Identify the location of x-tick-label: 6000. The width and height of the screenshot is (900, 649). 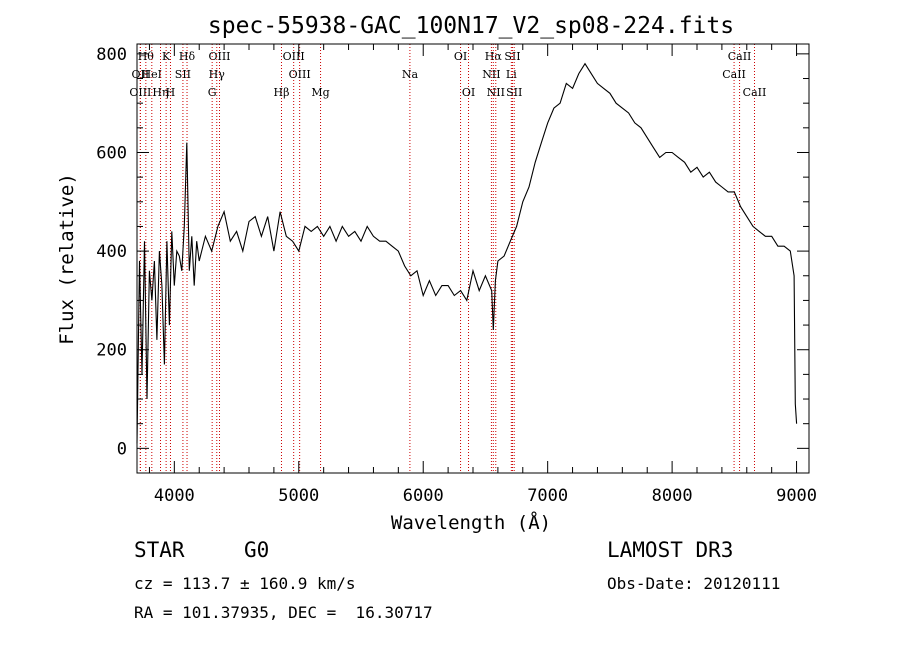
(423, 496).